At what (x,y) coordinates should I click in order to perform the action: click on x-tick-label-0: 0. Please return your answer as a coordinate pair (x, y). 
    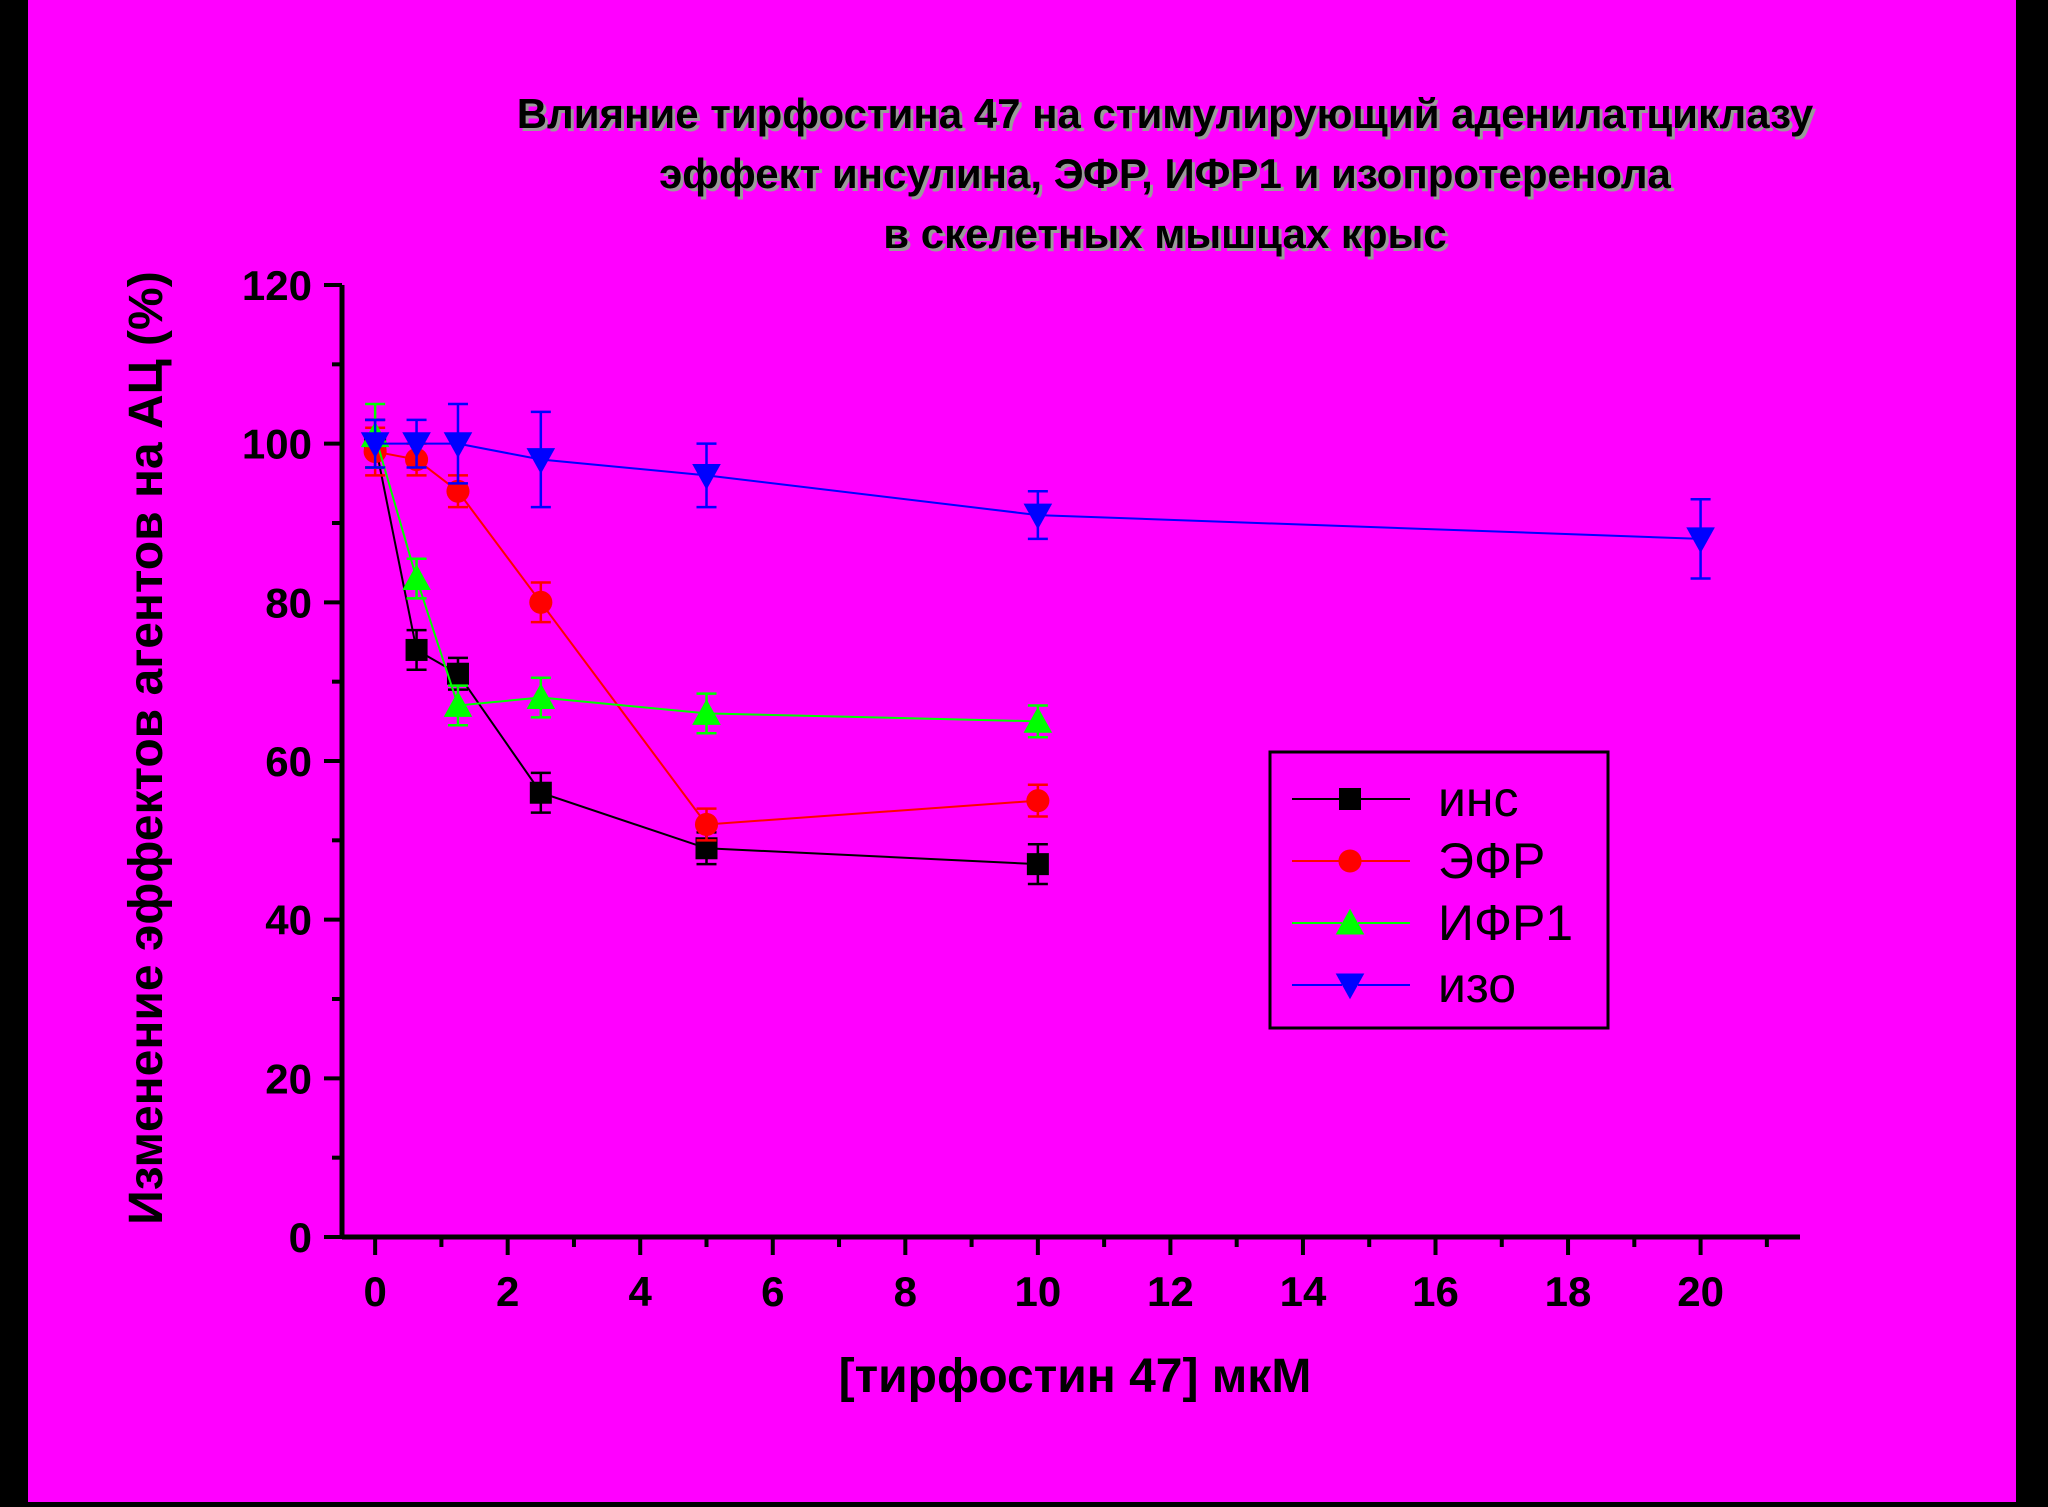
    Looking at the image, I should click on (374, 1291).